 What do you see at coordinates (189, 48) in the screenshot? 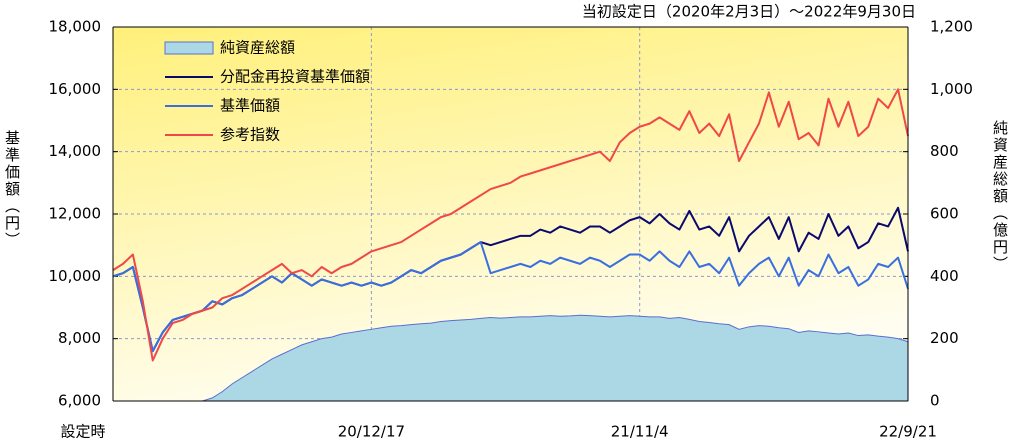
I see `legend-swatch` at bounding box center [189, 48].